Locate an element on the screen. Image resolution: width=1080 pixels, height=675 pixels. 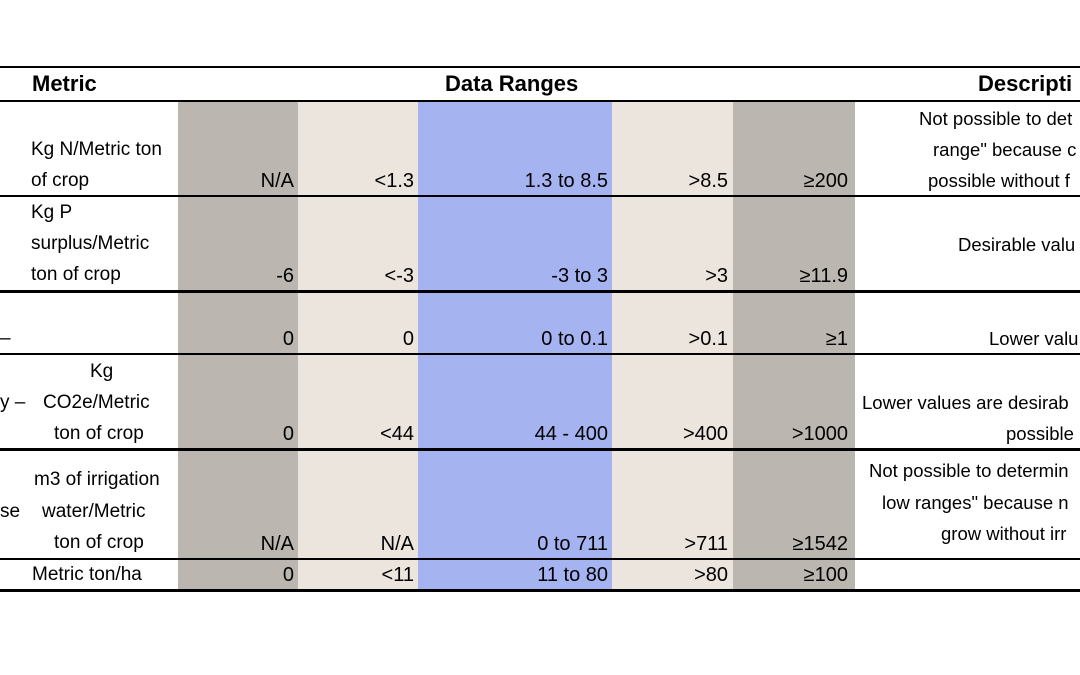
description-text: Not possible to det is located at coordinates (996, 118).